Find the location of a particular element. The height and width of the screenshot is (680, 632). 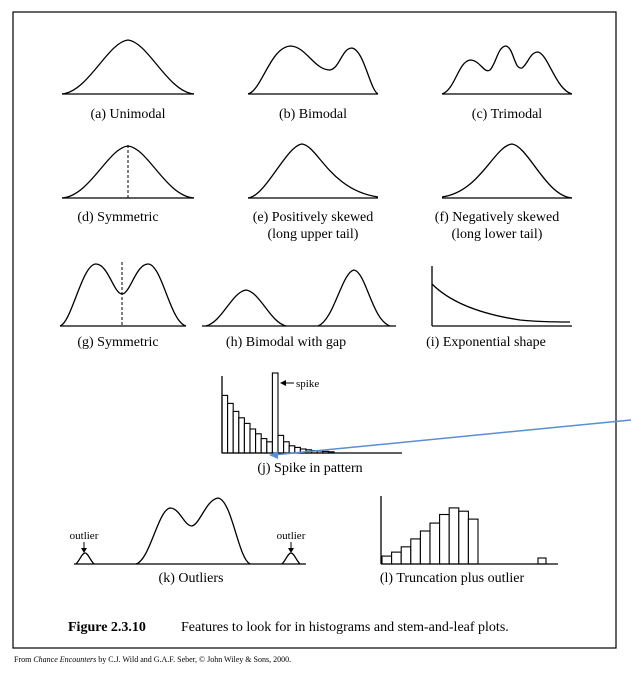

panel-k-outliers: outlier outlier (k) Outliers is located at coordinates (188, 541).